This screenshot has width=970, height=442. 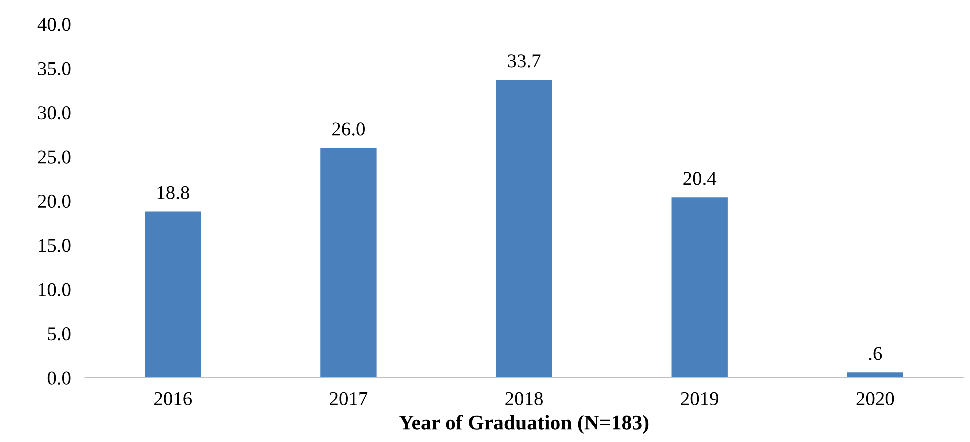 I want to click on y-tick-label: 30.0, so click(x=54, y=113).